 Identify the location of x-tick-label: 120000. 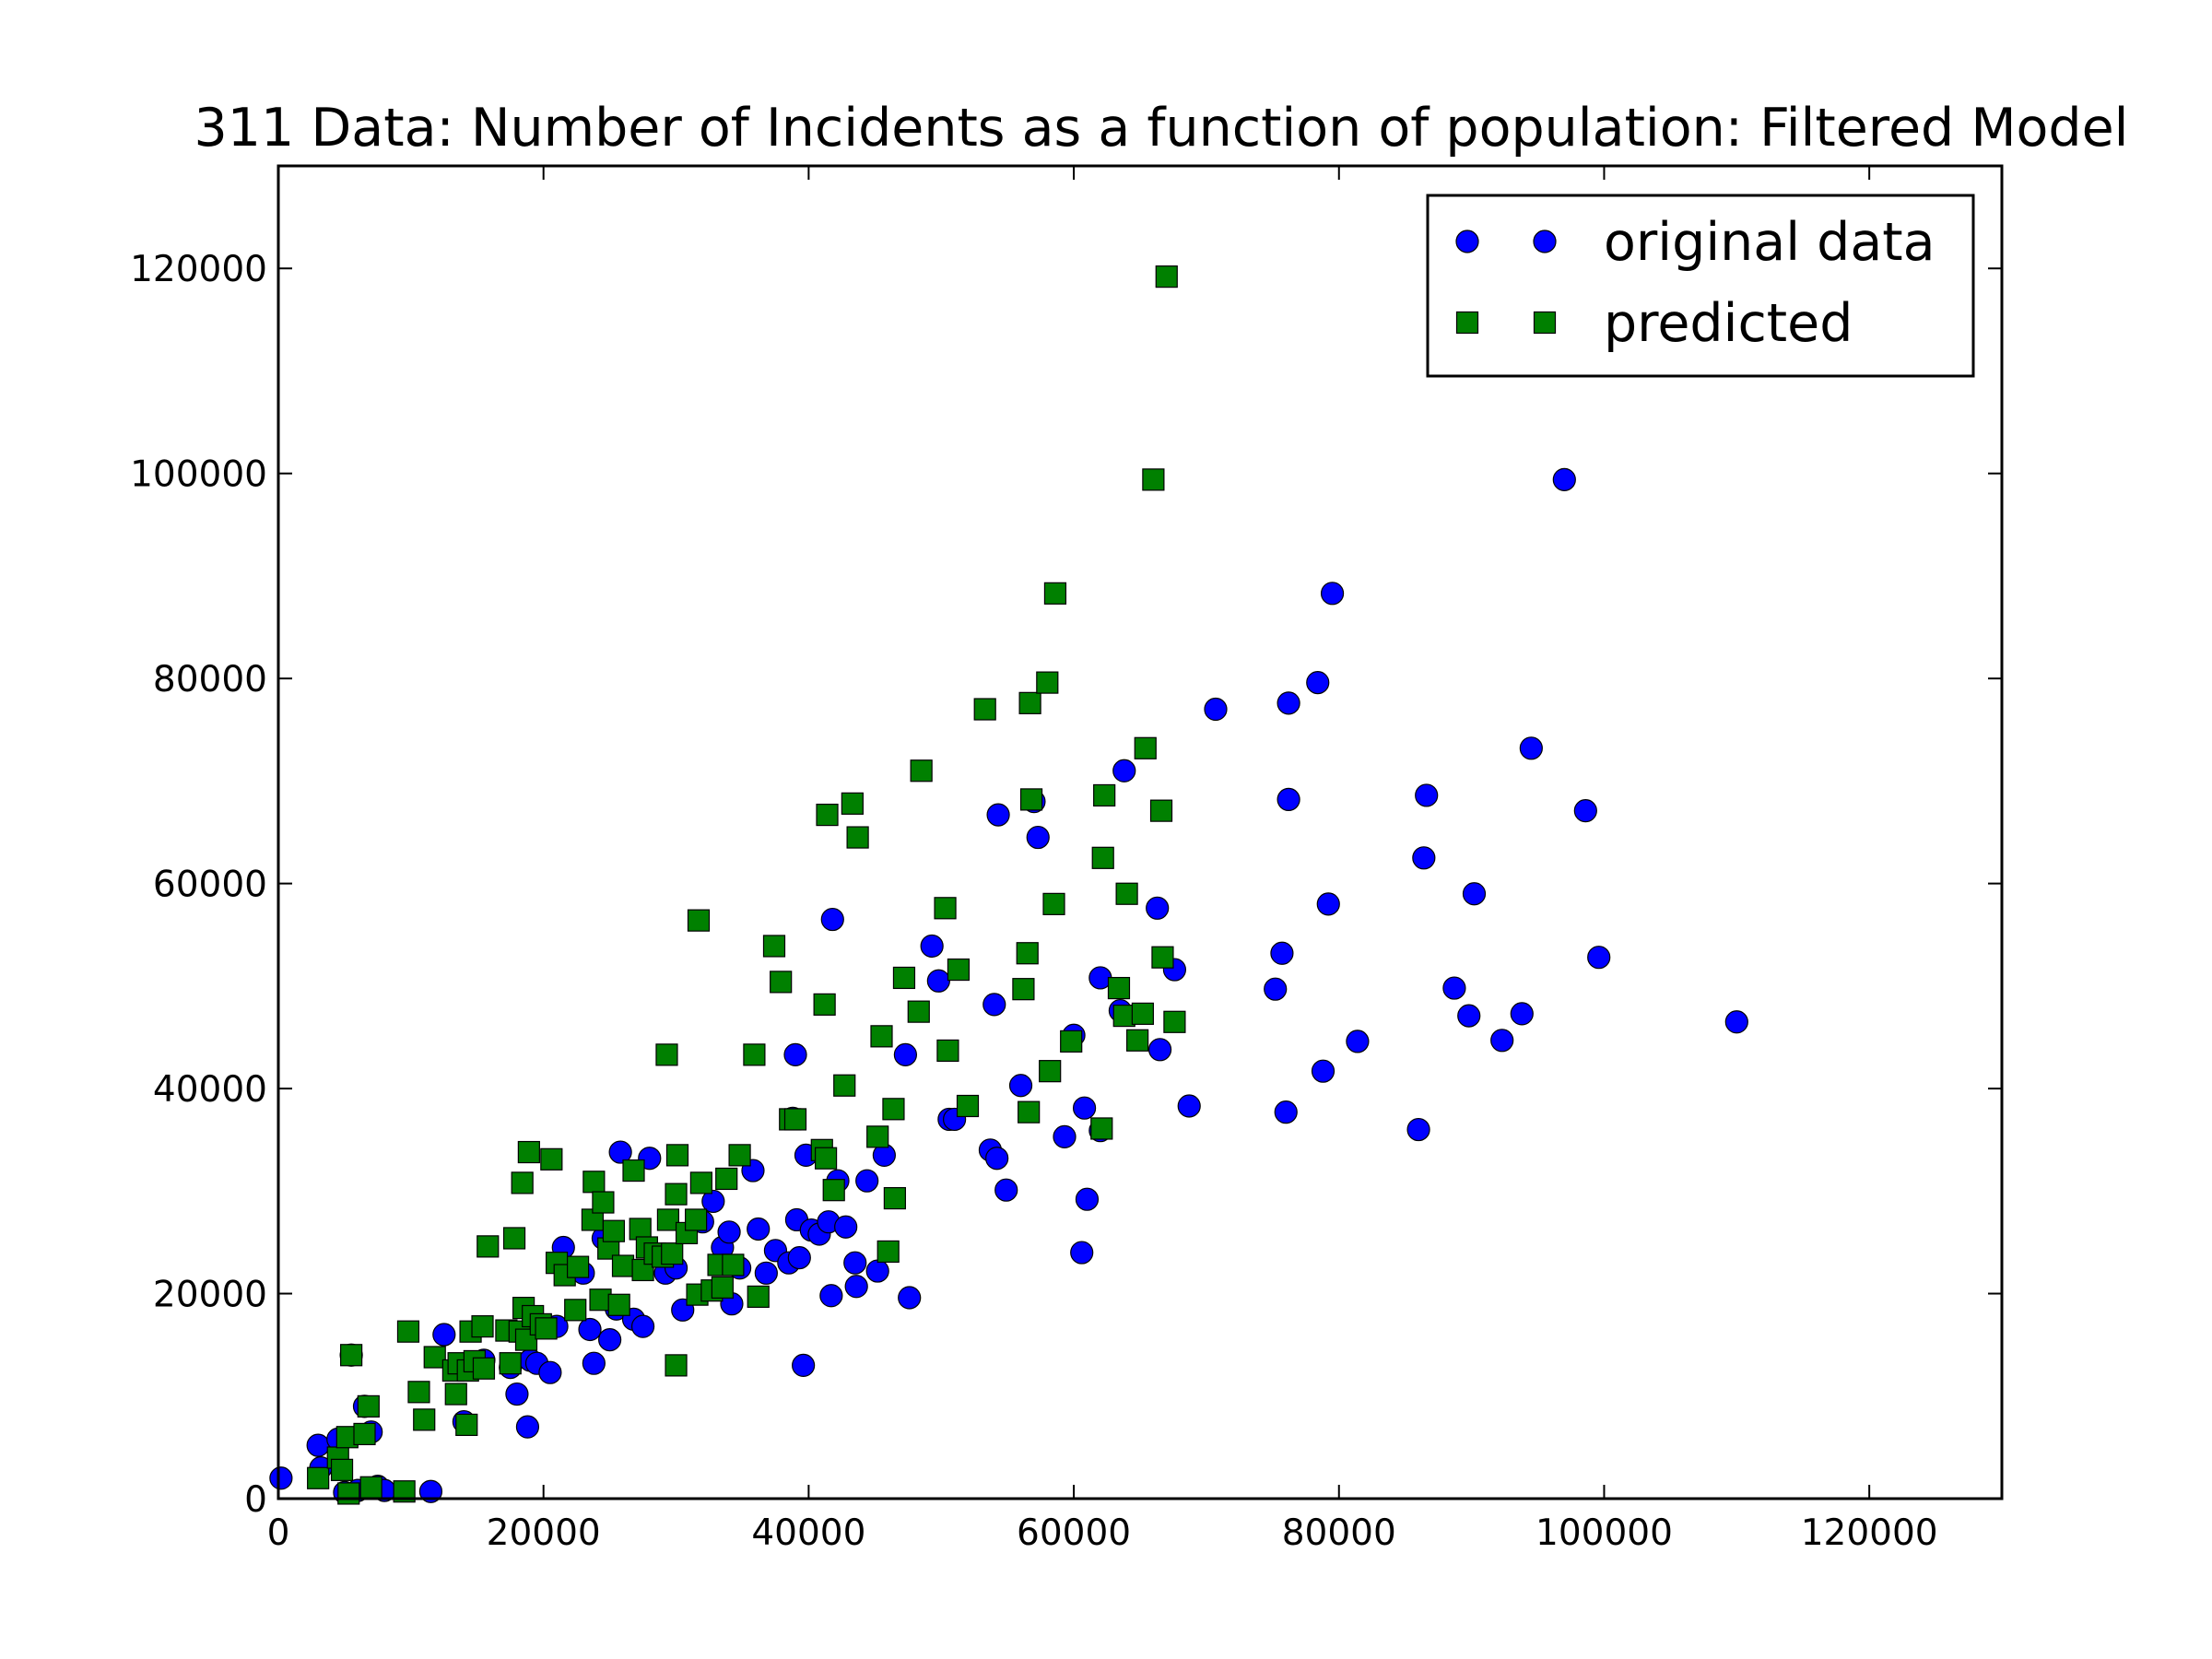
(1869, 1533).